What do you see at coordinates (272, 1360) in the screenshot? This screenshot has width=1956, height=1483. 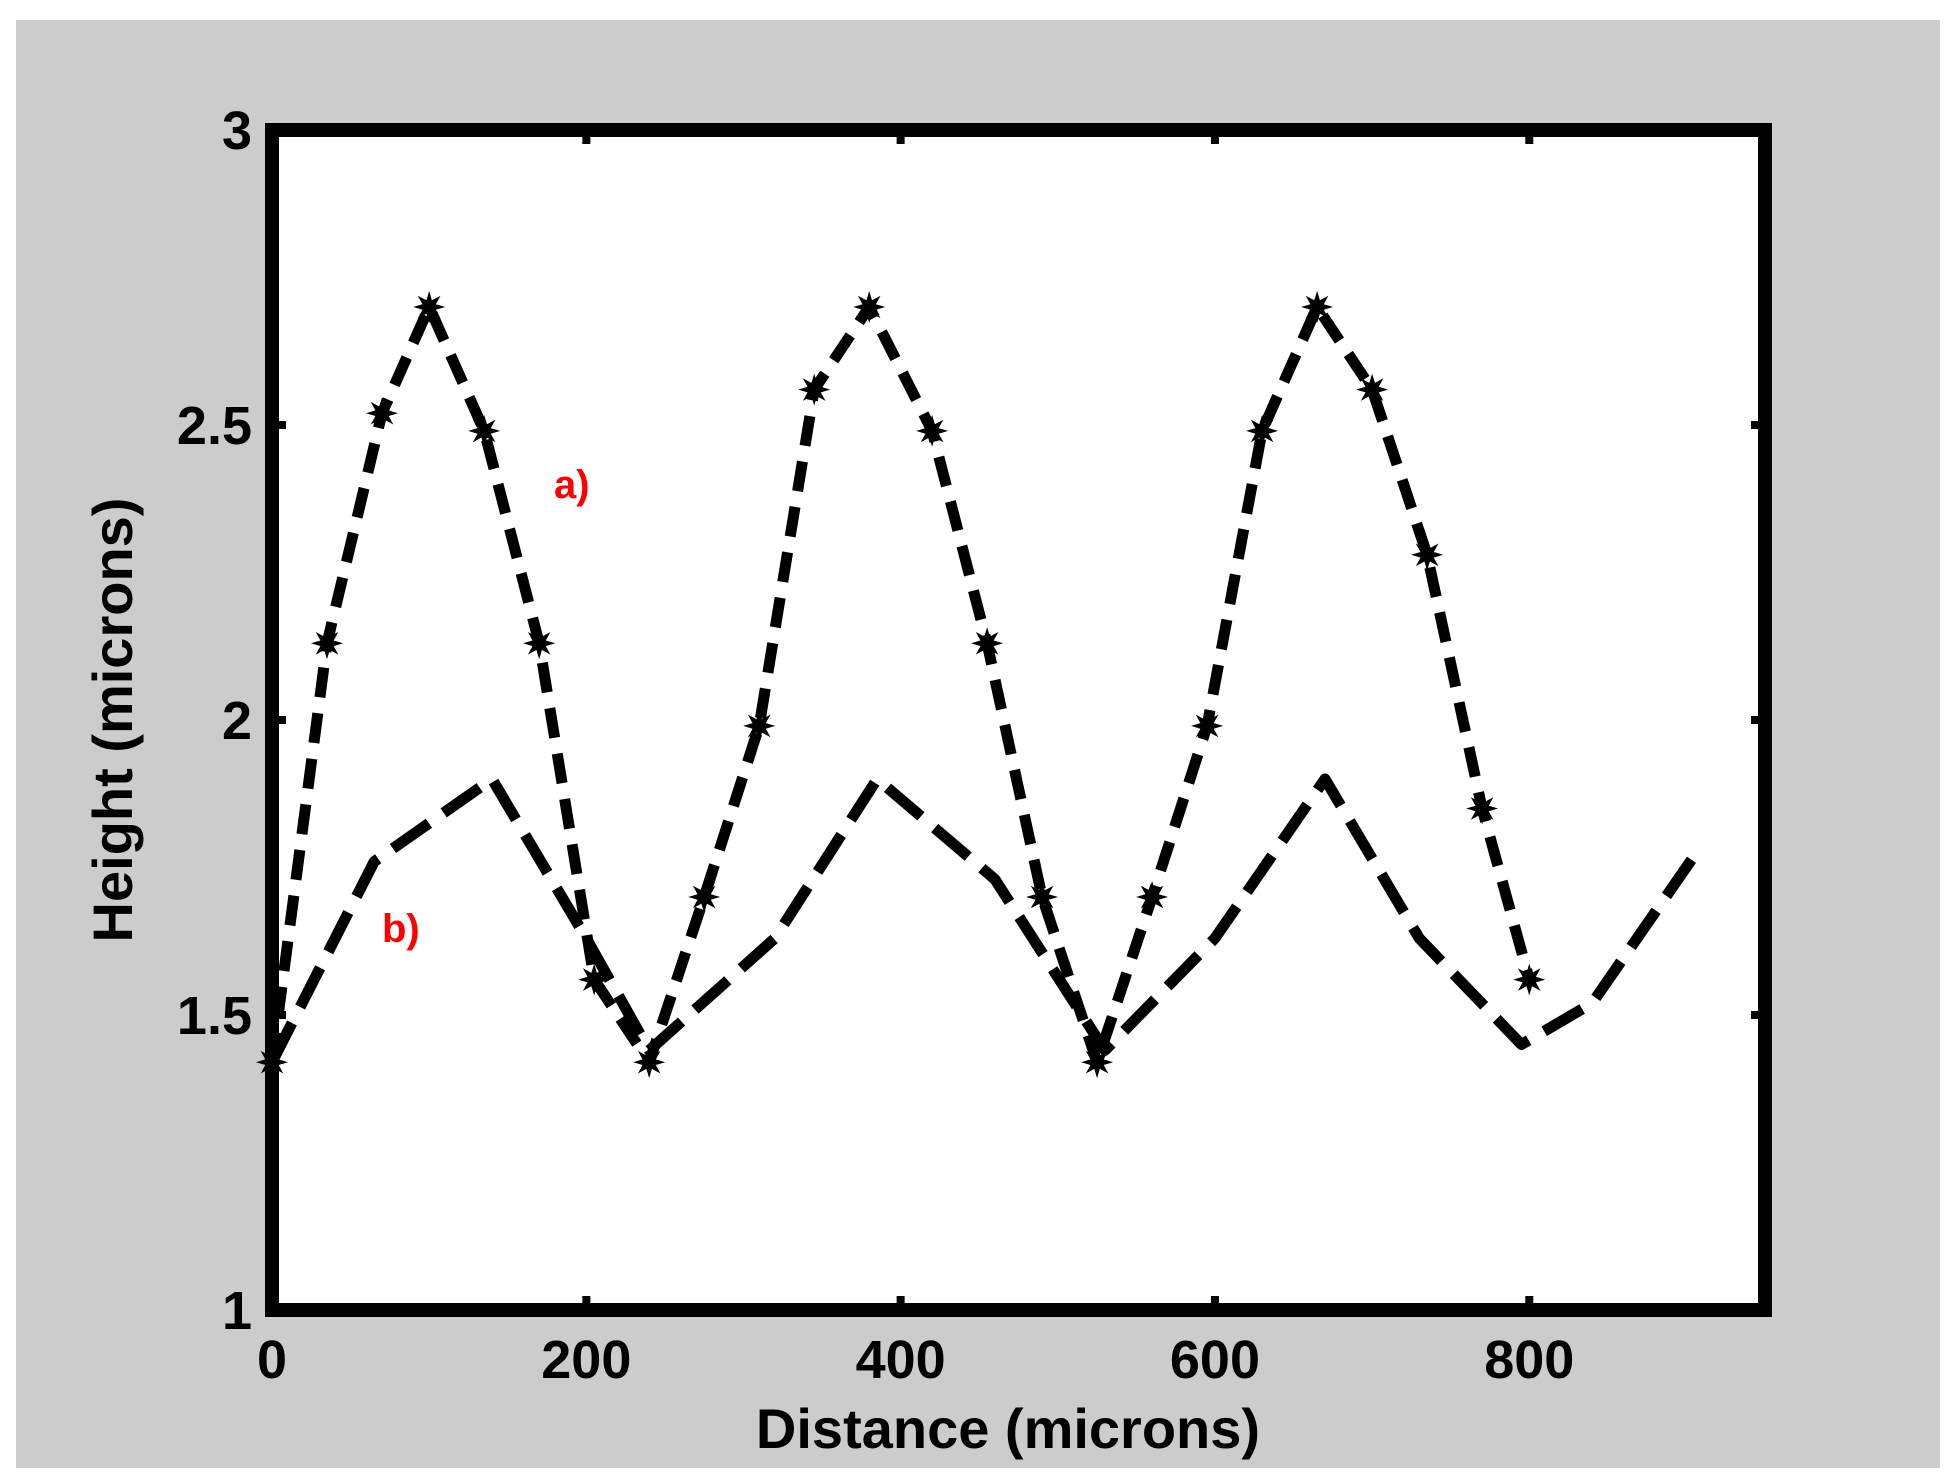 I see `x-tick-label: 0` at bounding box center [272, 1360].